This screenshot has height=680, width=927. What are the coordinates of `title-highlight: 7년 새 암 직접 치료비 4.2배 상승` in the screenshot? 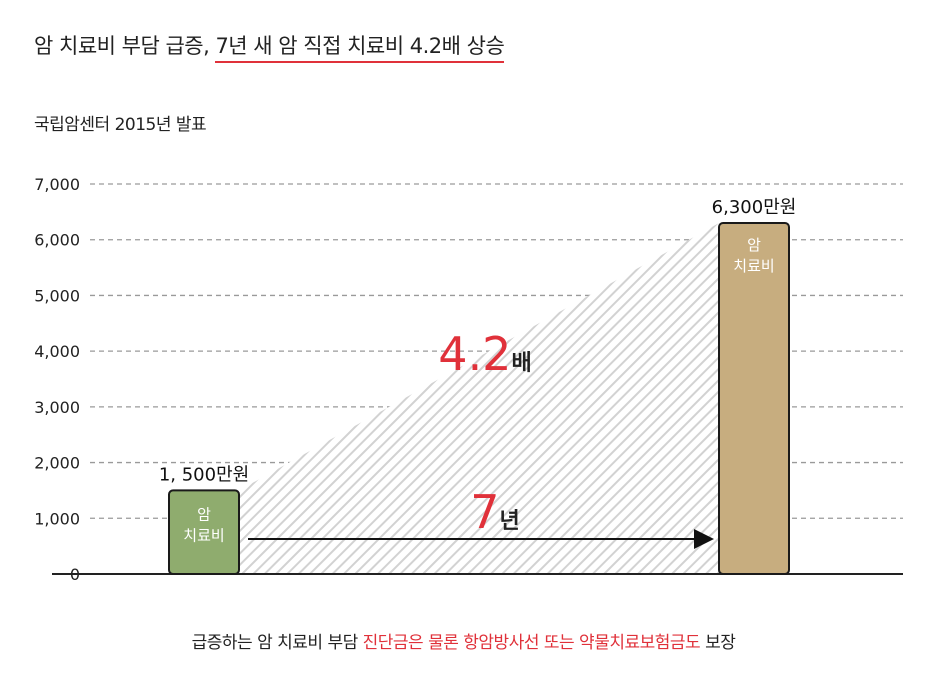 It's located at (360, 48).